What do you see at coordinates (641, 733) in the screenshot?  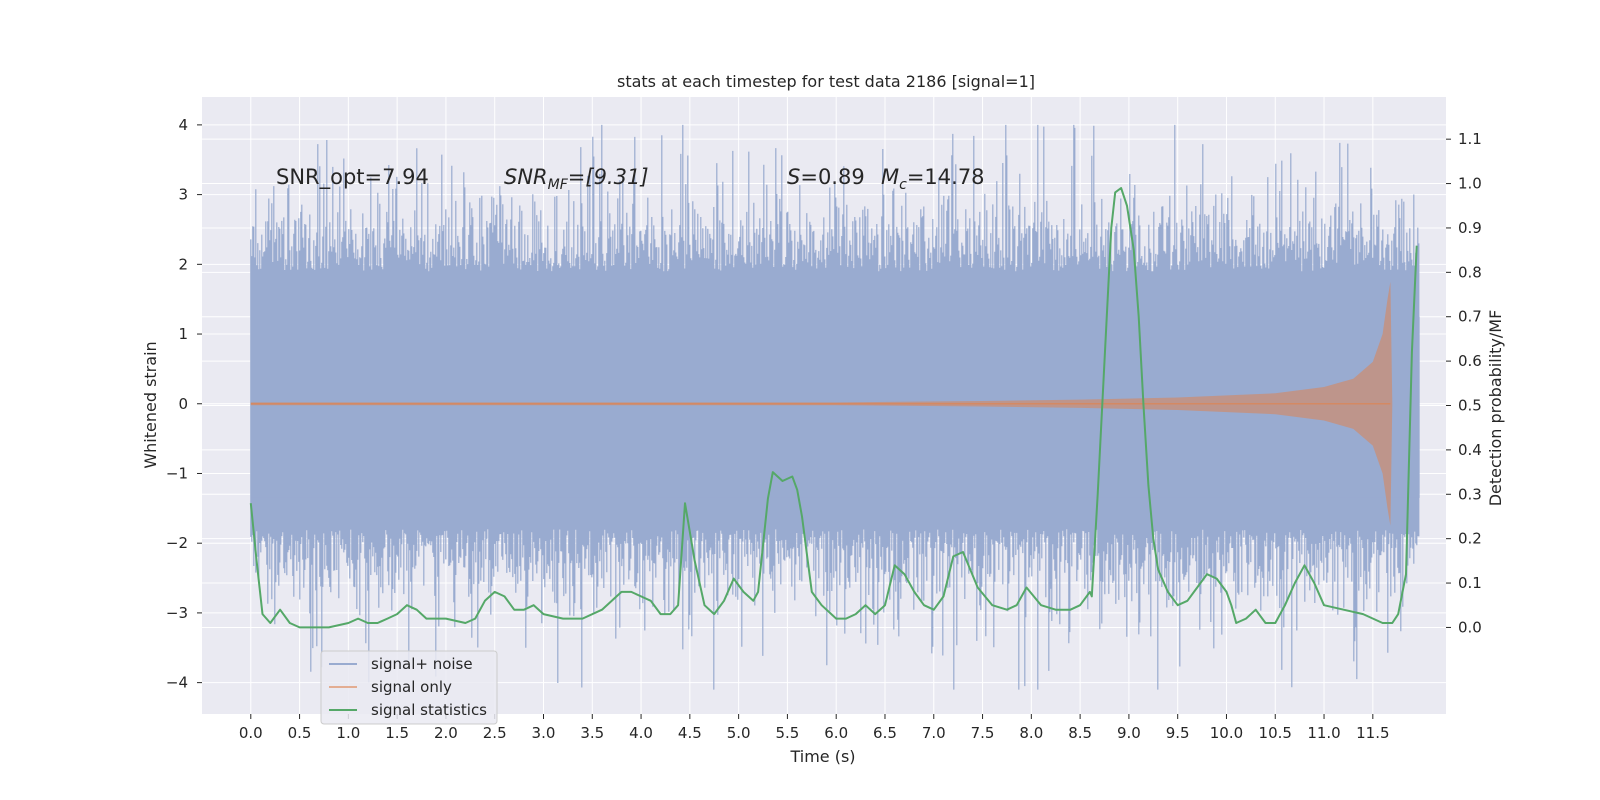 I see `x-tick-label: 4.0` at bounding box center [641, 733].